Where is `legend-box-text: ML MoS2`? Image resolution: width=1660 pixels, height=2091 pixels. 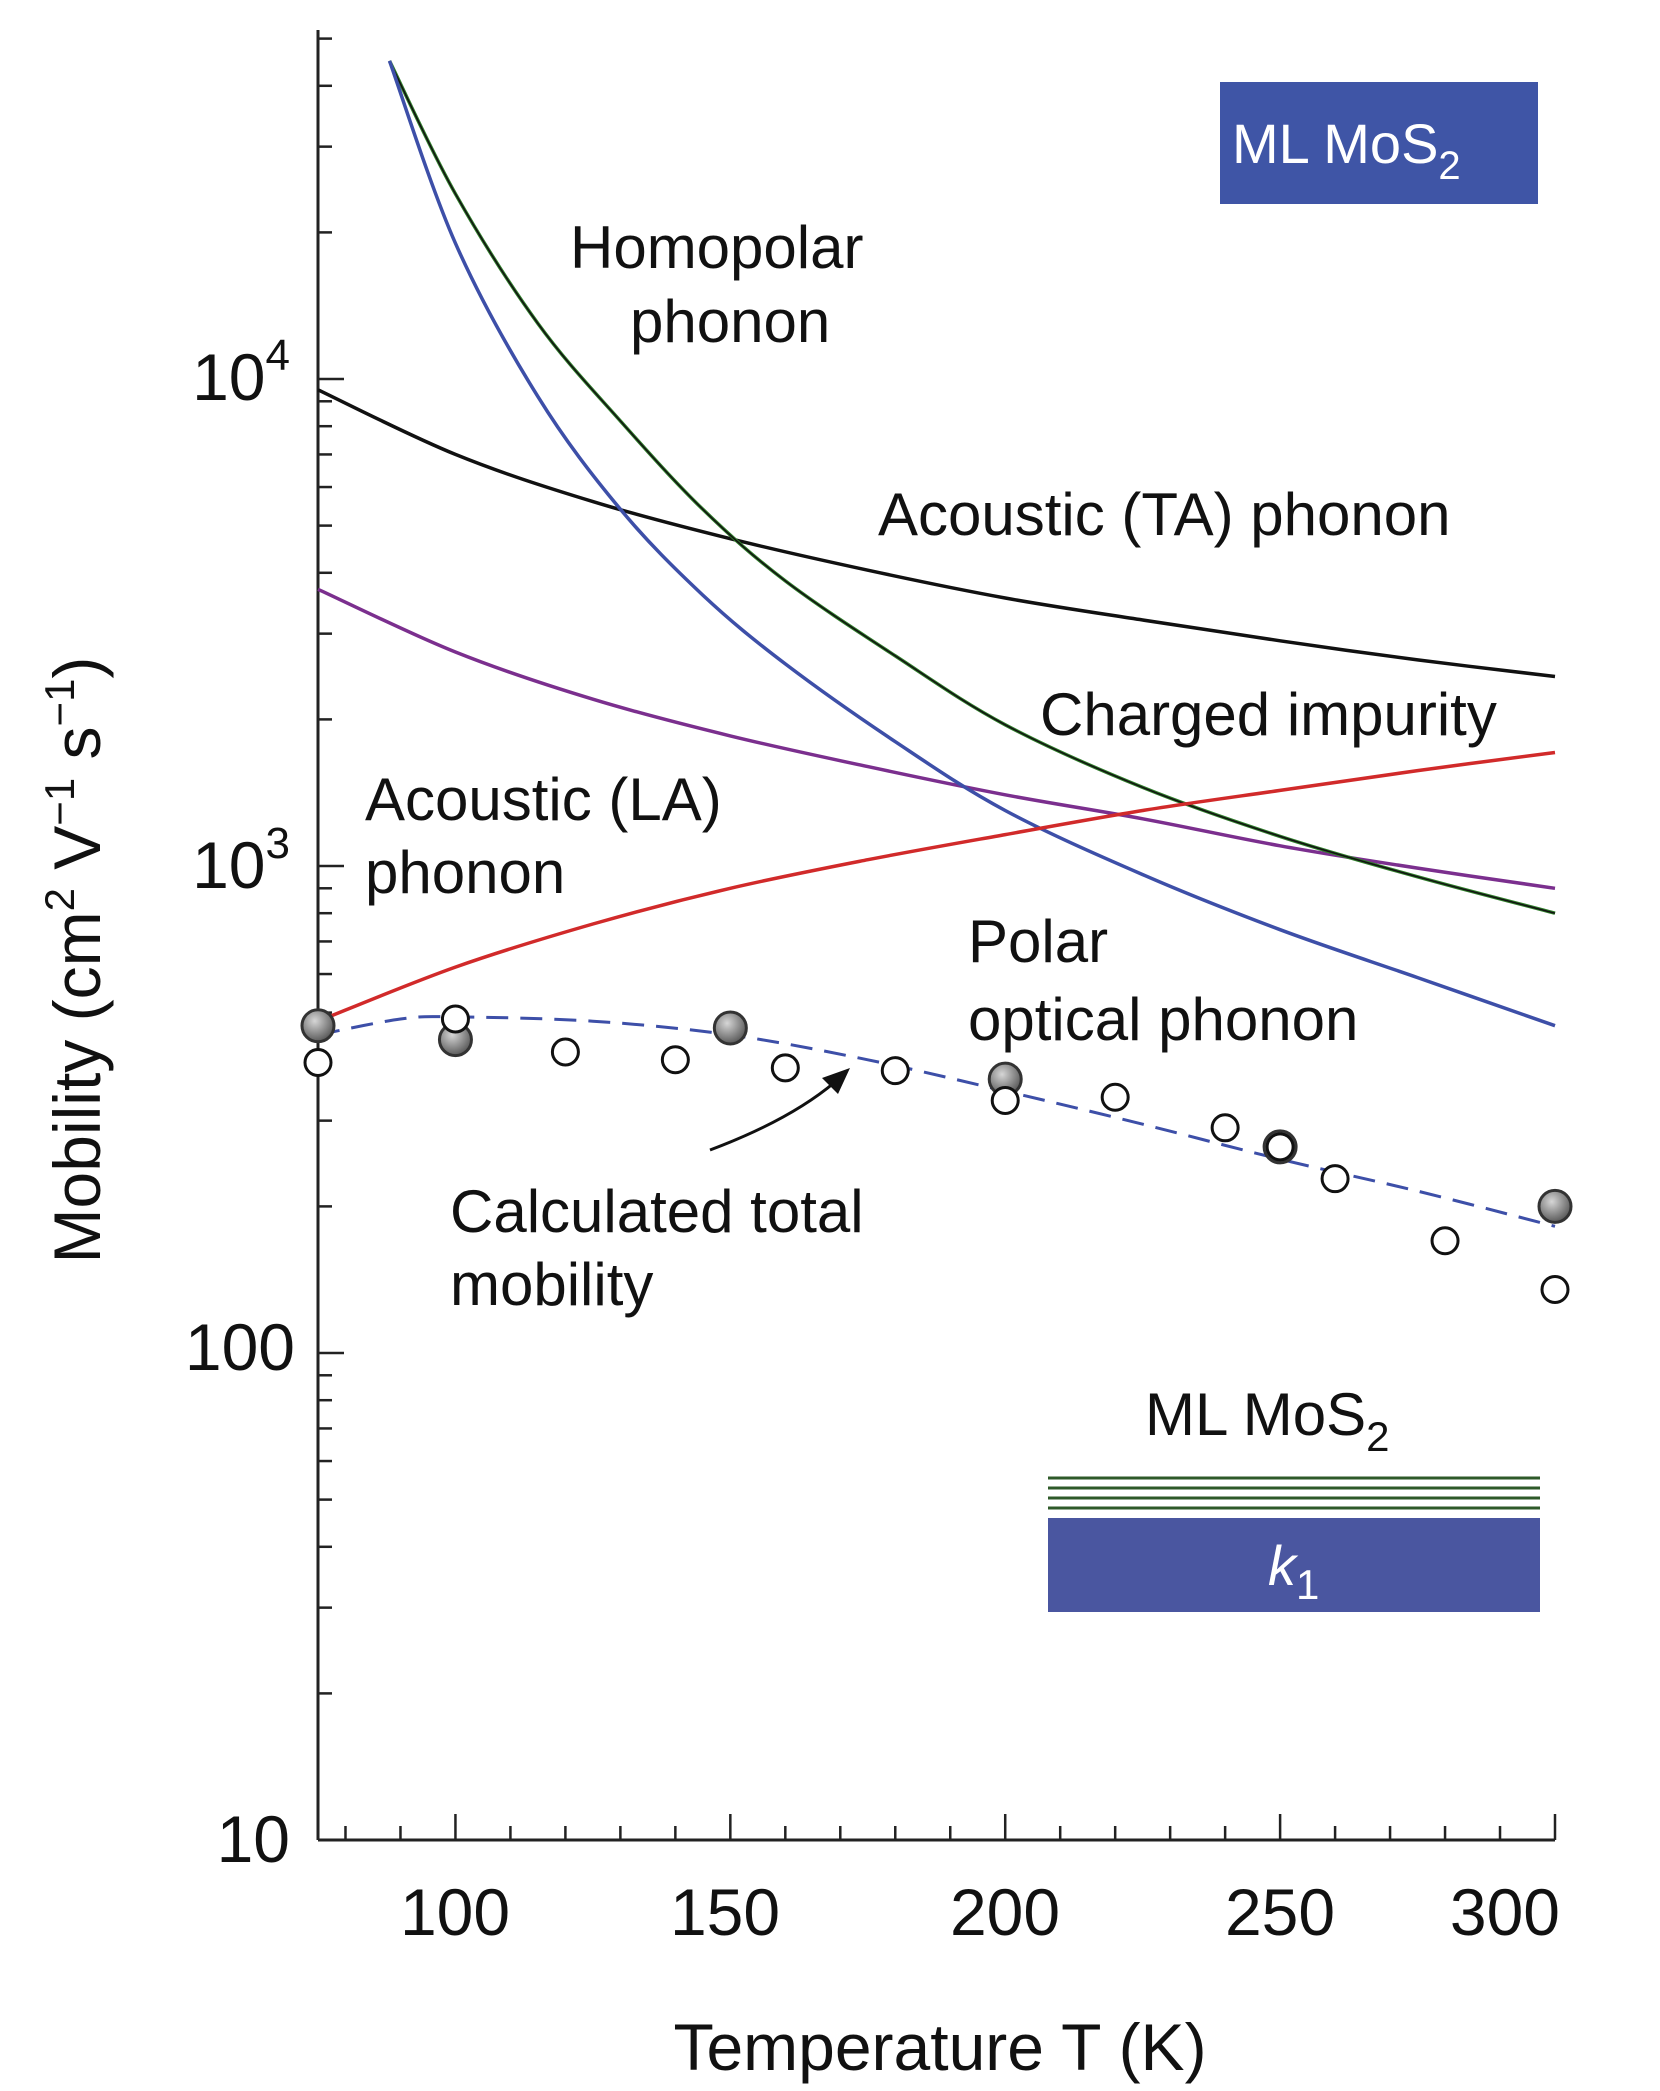 legend-box-text: ML MoS2 is located at coordinates (1346, 150).